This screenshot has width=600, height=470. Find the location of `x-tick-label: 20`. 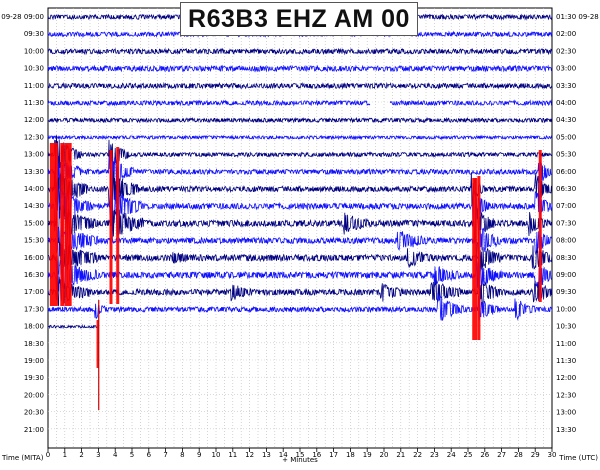

x-tick-label: 20 is located at coordinates (384, 455).